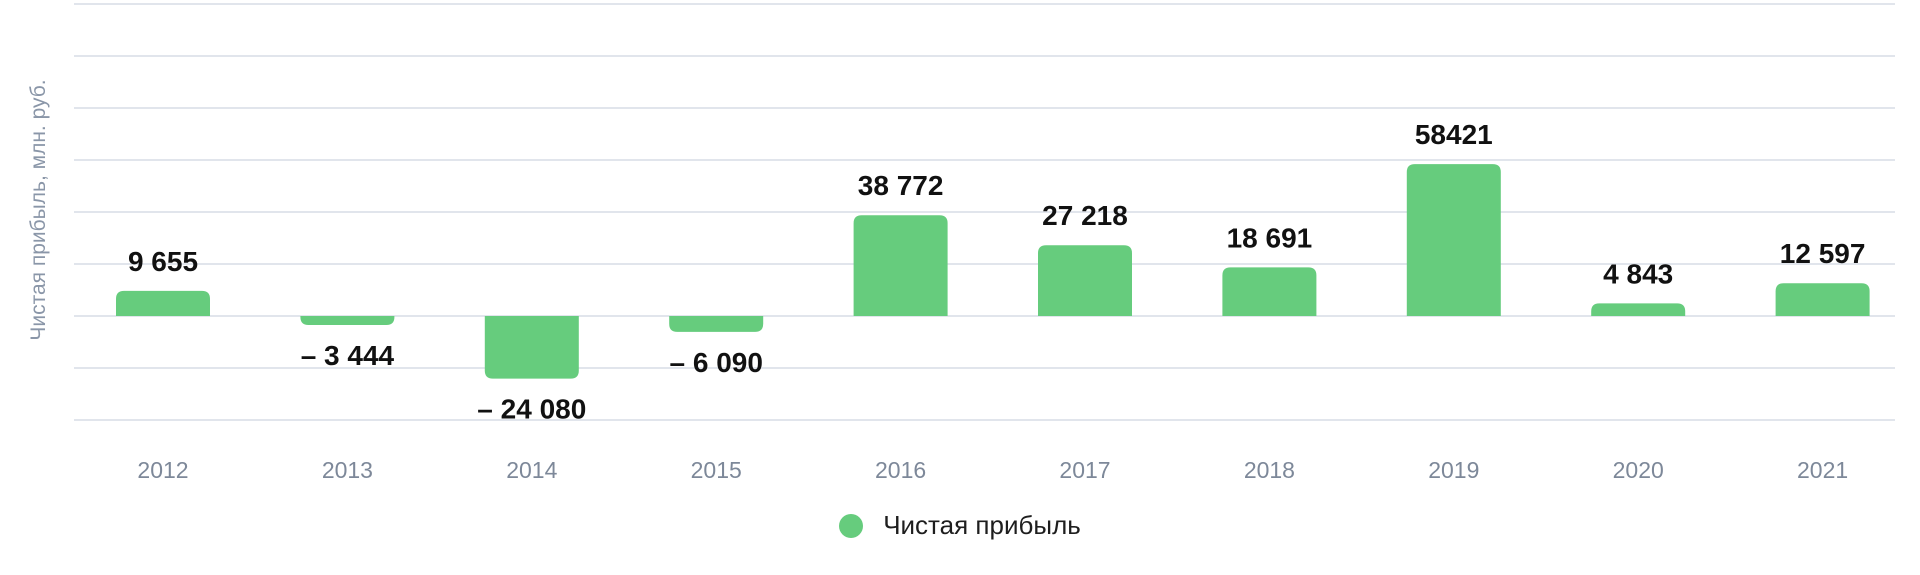 The width and height of the screenshot is (1920, 575). Describe the element at coordinates (715, 362) in the screenshot. I see `value-label-2015: – 6 090` at that location.